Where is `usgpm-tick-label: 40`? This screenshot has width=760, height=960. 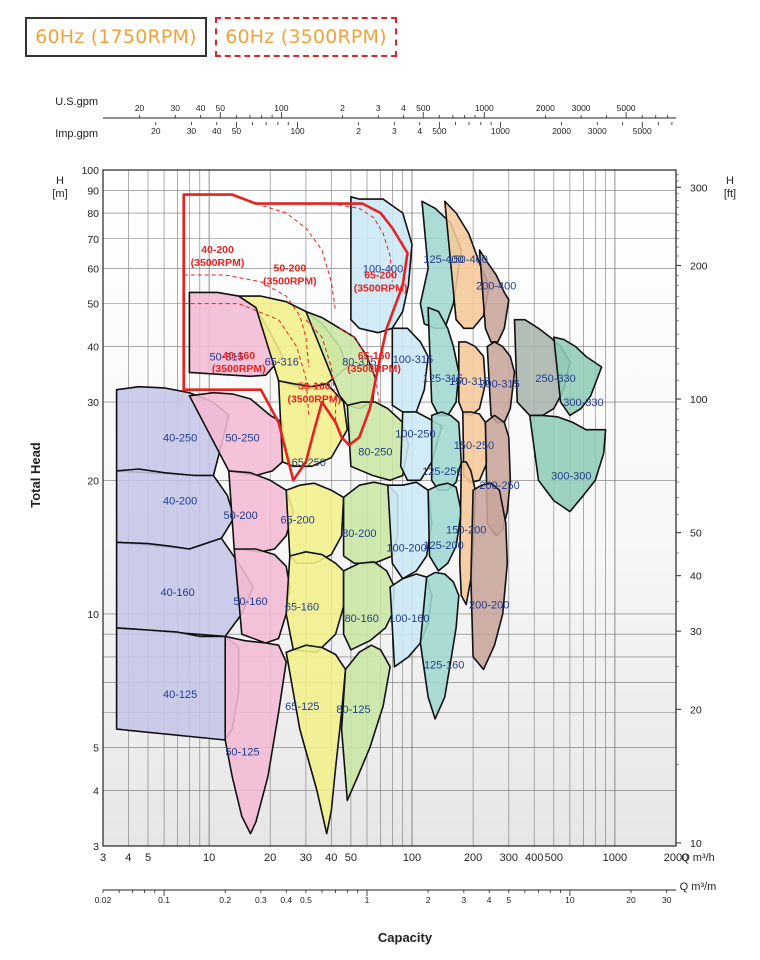 usgpm-tick-label: 40 is located at coordinates (201, 108).